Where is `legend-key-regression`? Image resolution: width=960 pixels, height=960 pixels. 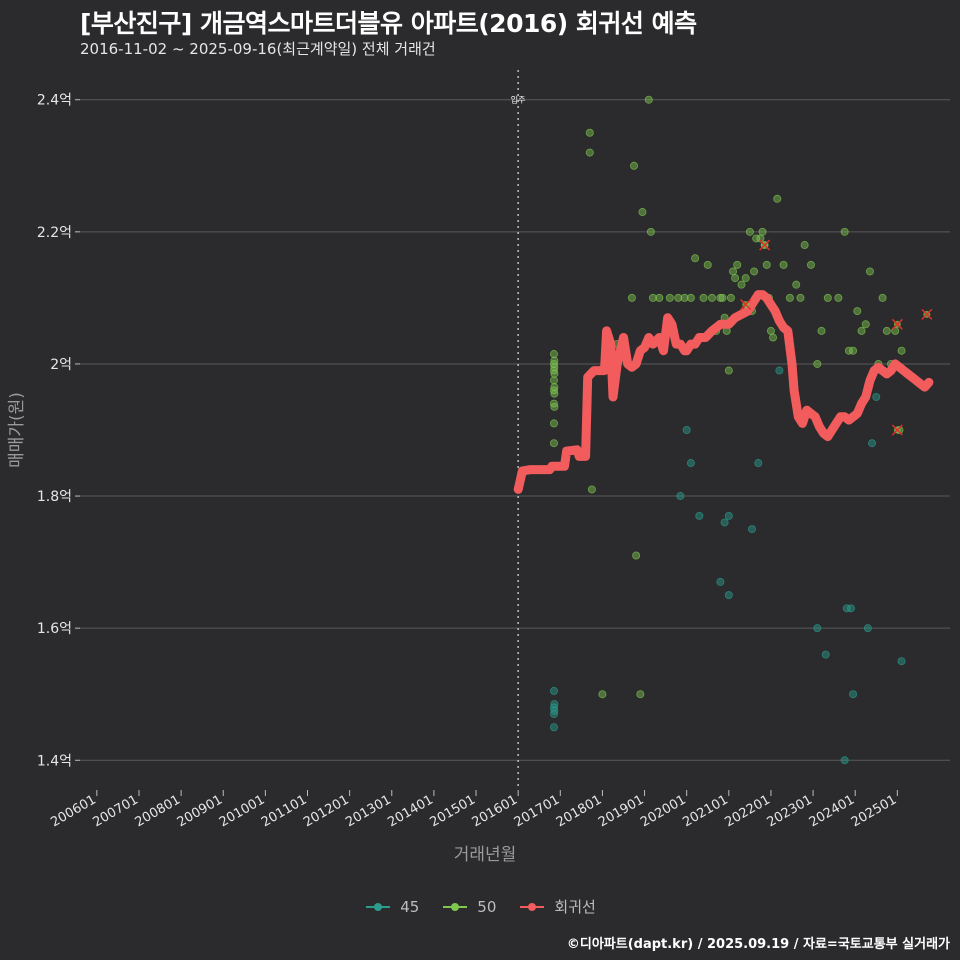 legend-key-regression is located at coordinates (532, 907).